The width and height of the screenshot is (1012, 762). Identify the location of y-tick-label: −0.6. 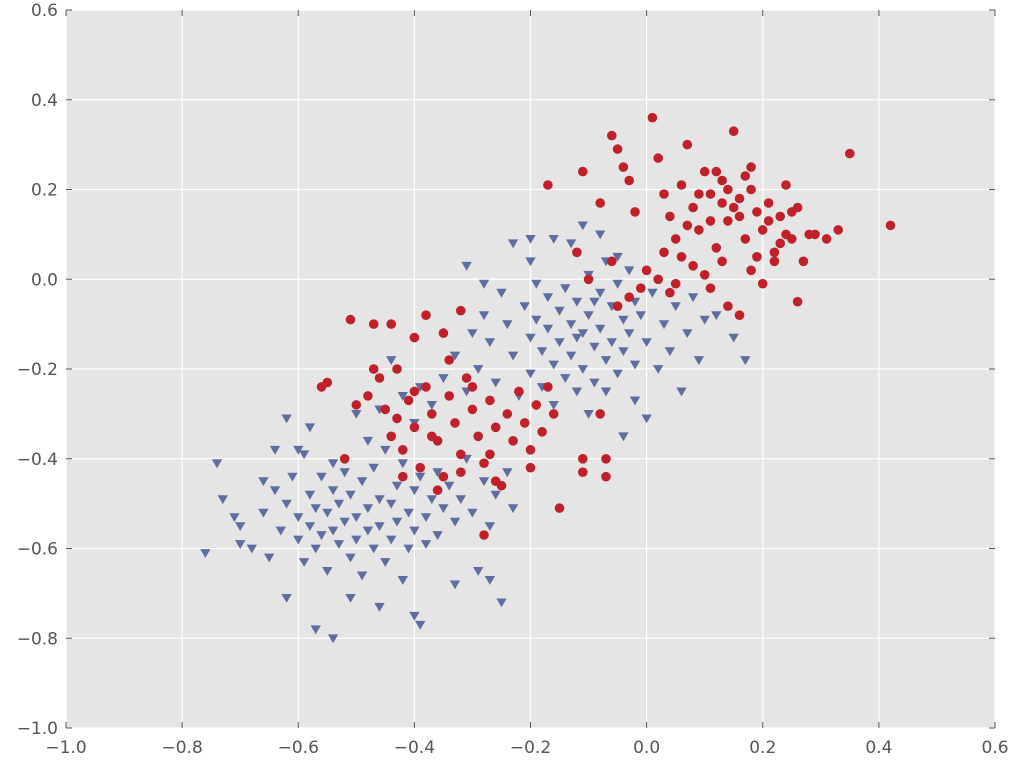
(37, 550).